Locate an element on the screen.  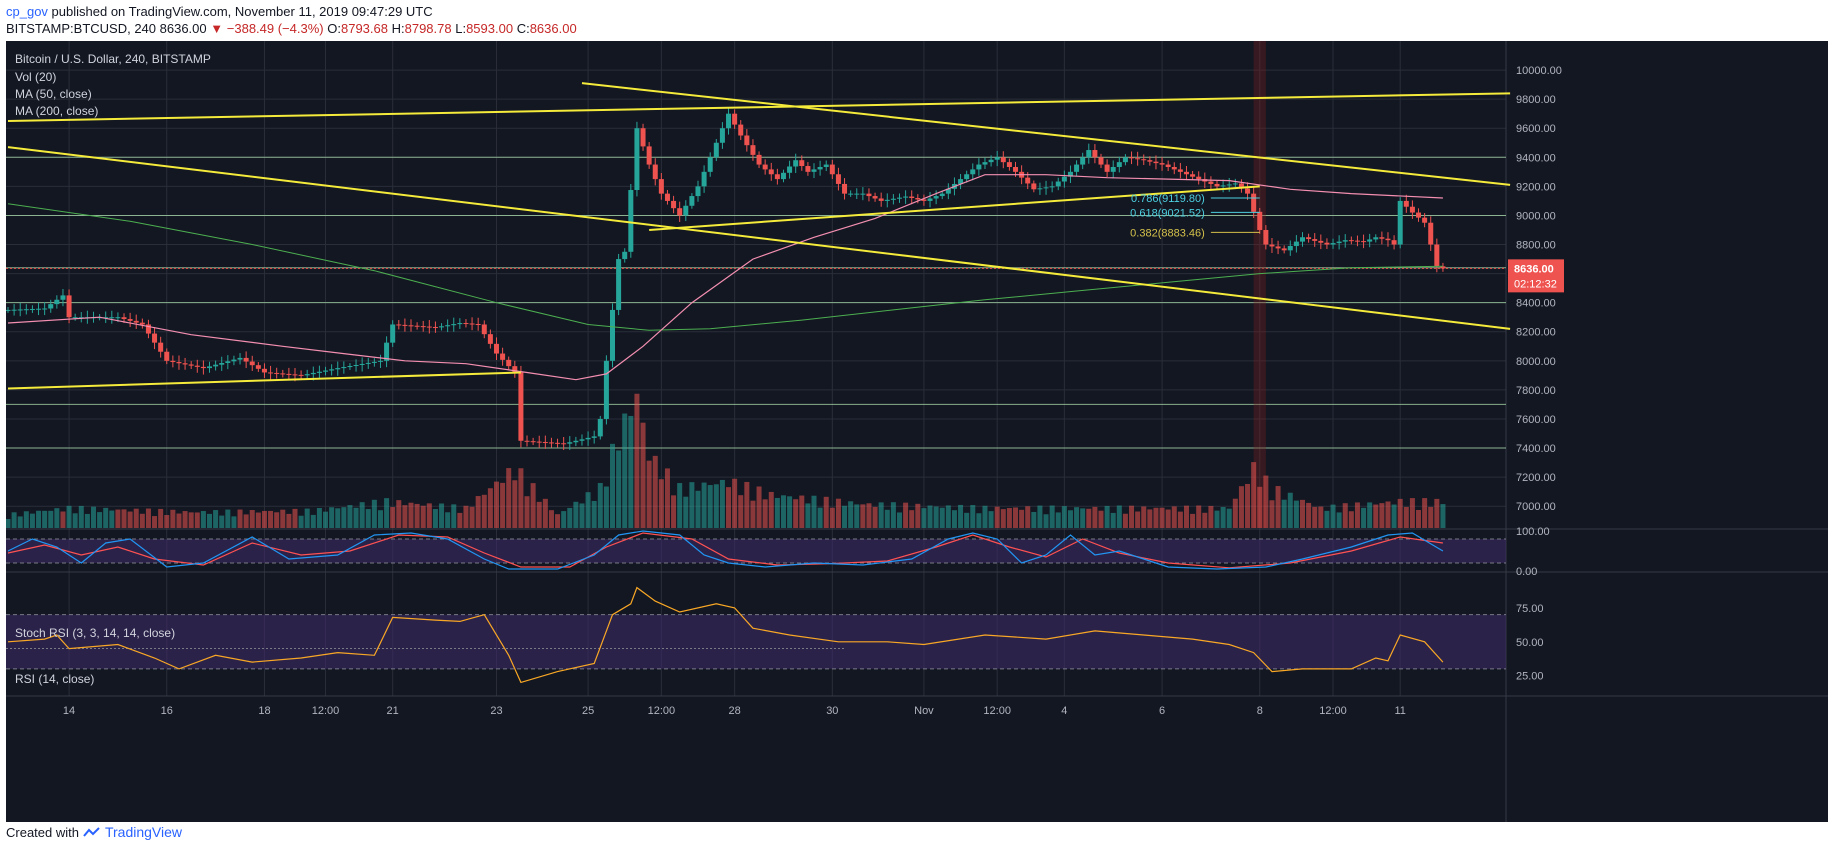
ma50-legend: MA (50, close) is located at coordinates (53, 94).